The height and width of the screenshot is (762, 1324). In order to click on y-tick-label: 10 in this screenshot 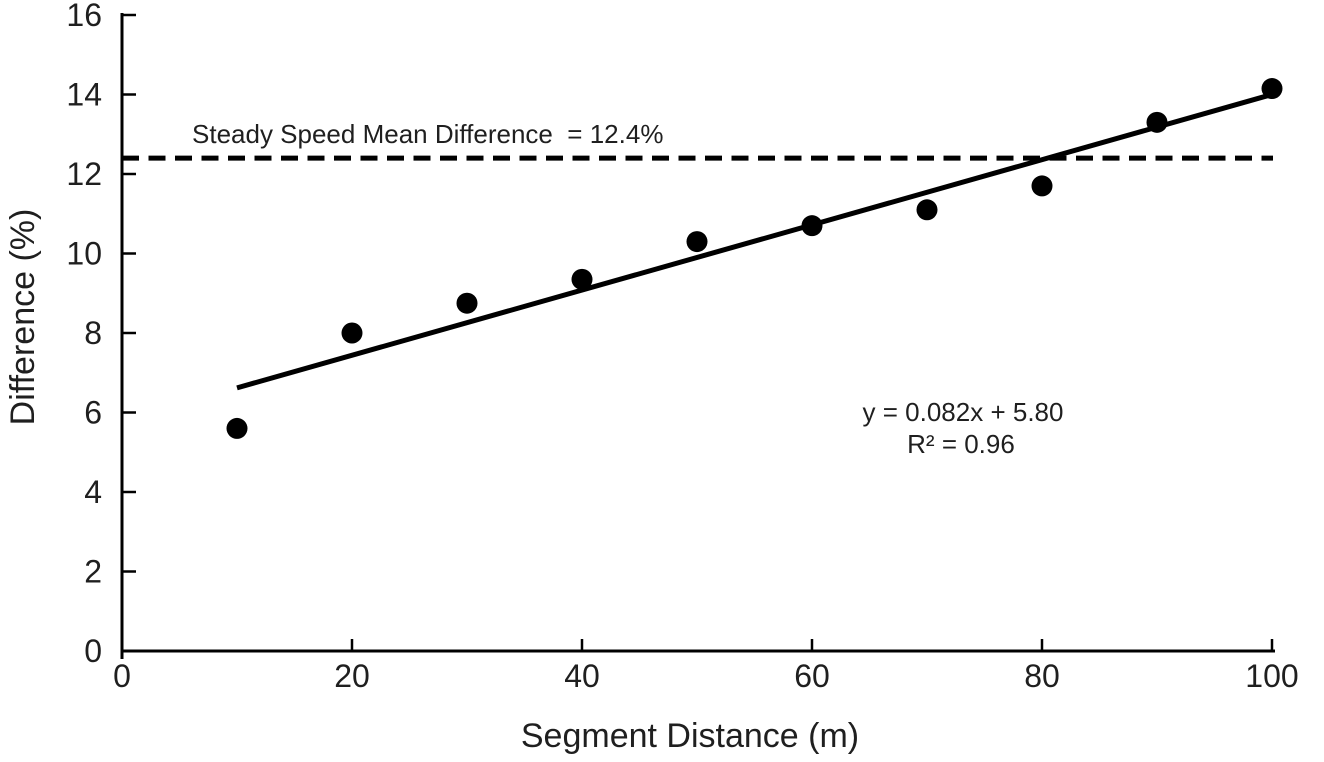, I will do `click(84, 254)`.